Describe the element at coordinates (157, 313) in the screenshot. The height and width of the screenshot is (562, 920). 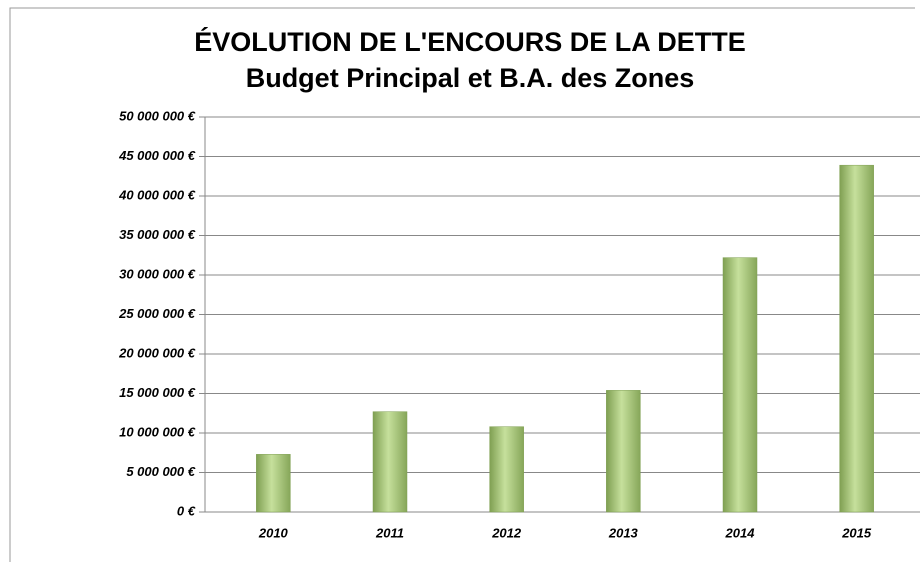
I see `y-tick-label: 25 000 000 €` at that location.